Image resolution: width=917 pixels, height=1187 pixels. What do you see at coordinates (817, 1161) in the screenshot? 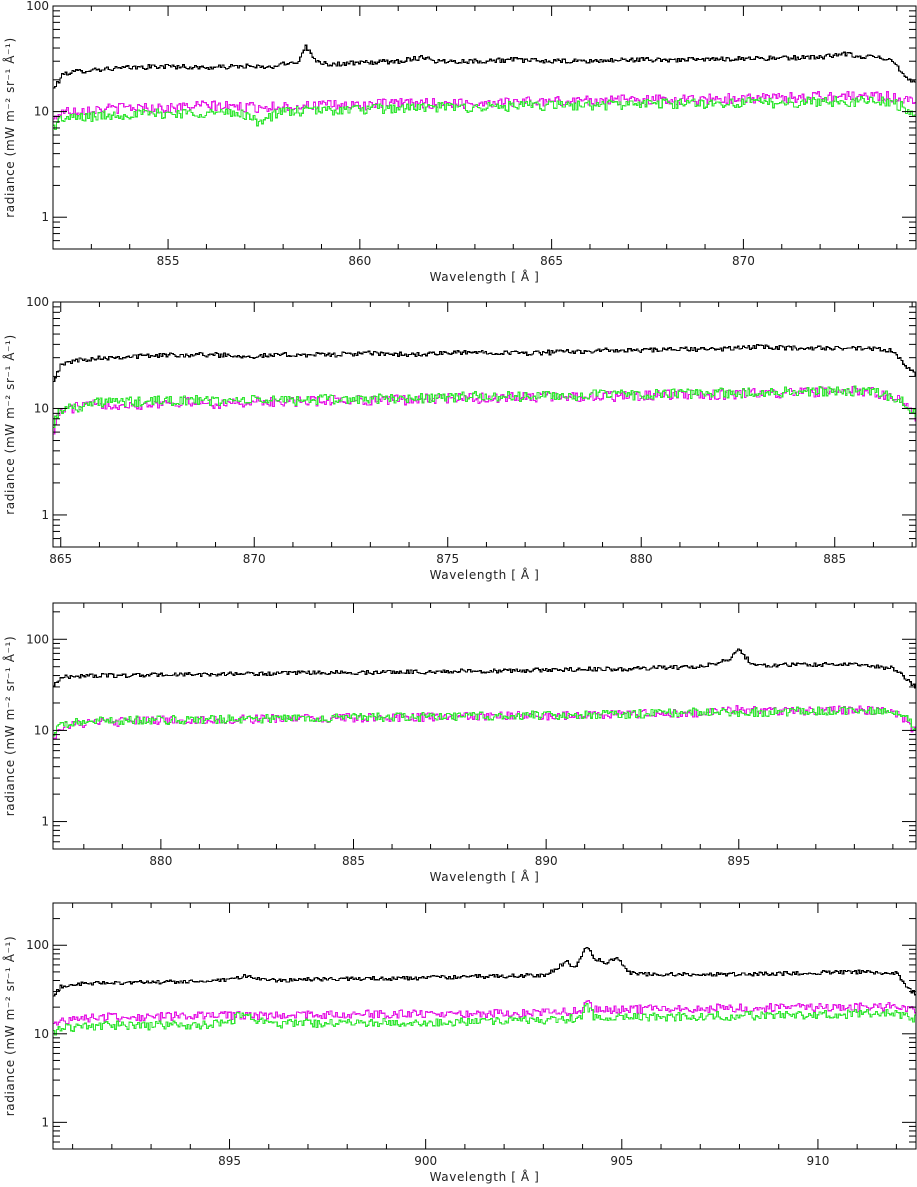
I see `x-tick-label: 910` at bounding box center [817, 1161].